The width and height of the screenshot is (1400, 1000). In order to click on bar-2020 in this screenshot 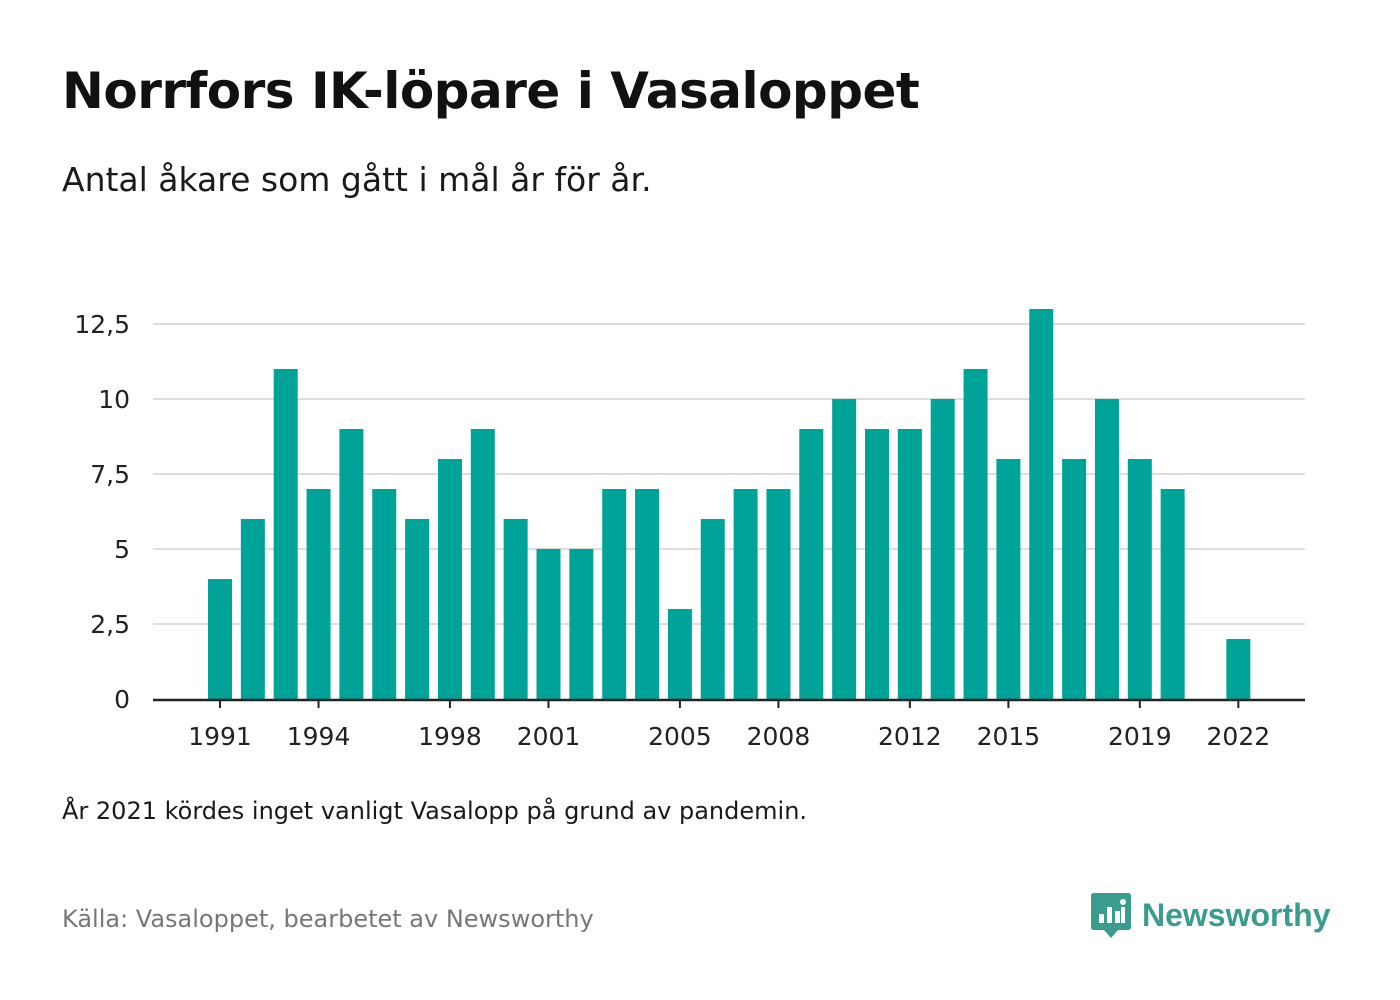, I will do `click(1172, 594)`.